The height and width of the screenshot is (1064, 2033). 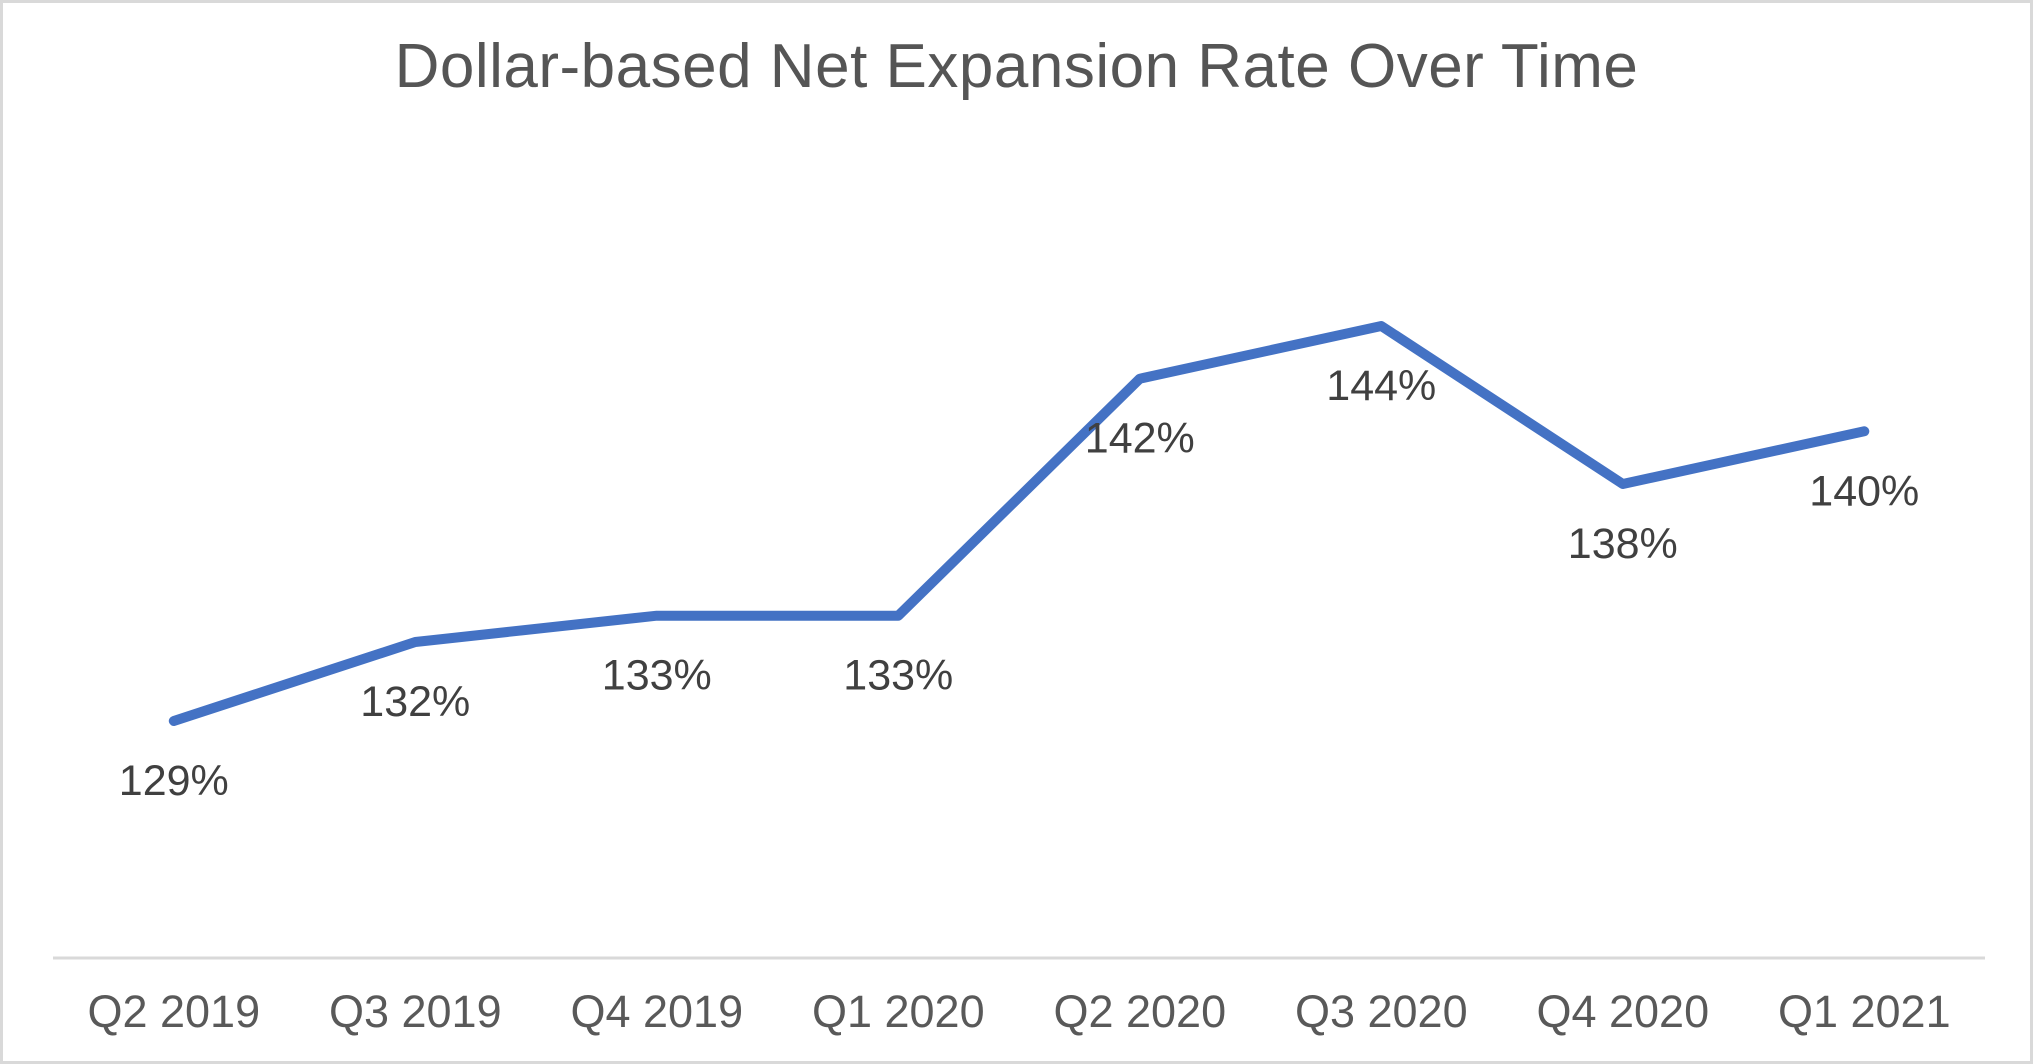 What do you see at coordinates (1622, 1011) in the screenshot?
I see `x-tick-label: Q4 2020` at bounding box center [1622, 1011].